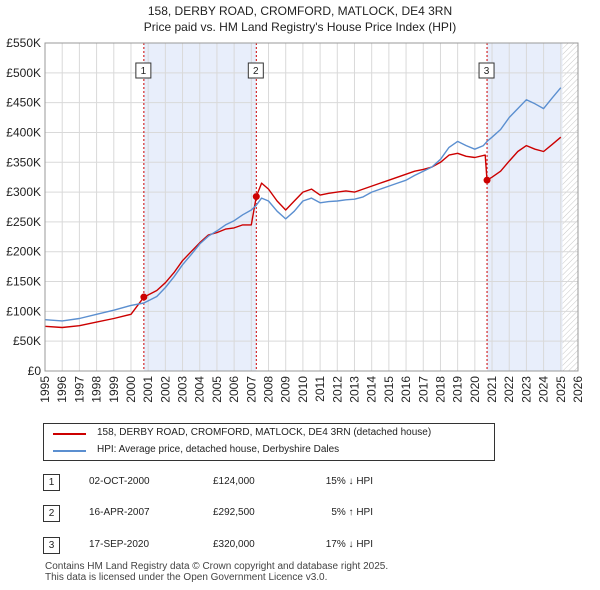  Describe the element at coordinates (79, 389) in the screenshot. I see `x-tick-label: 1997` at that location.